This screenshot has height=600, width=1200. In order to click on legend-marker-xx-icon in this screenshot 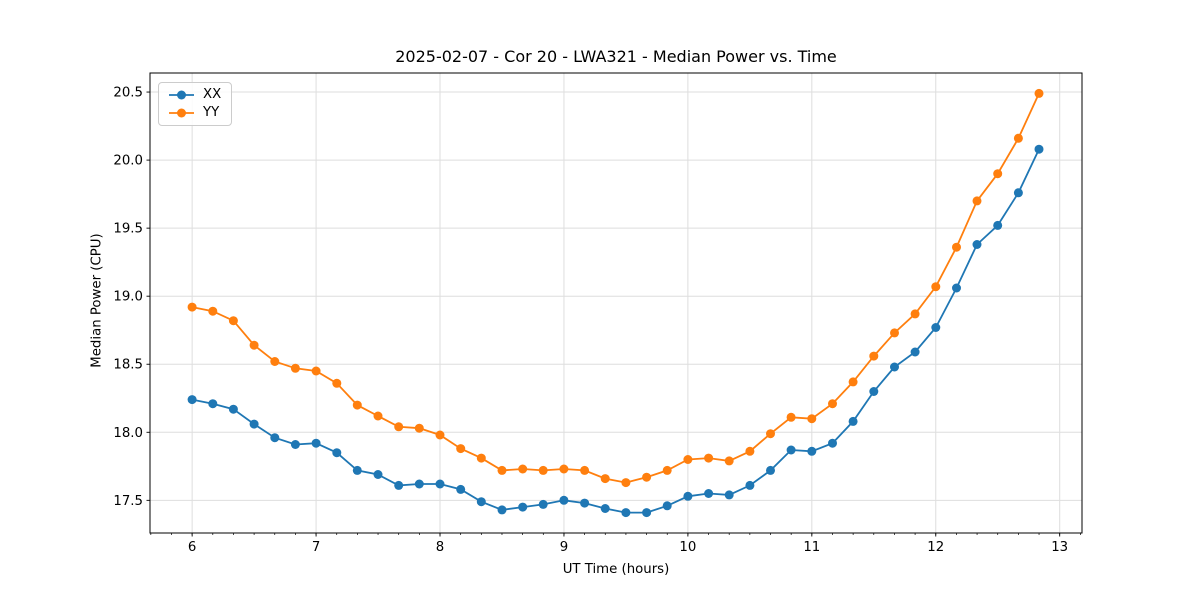, I will do `click(181, 95)`.